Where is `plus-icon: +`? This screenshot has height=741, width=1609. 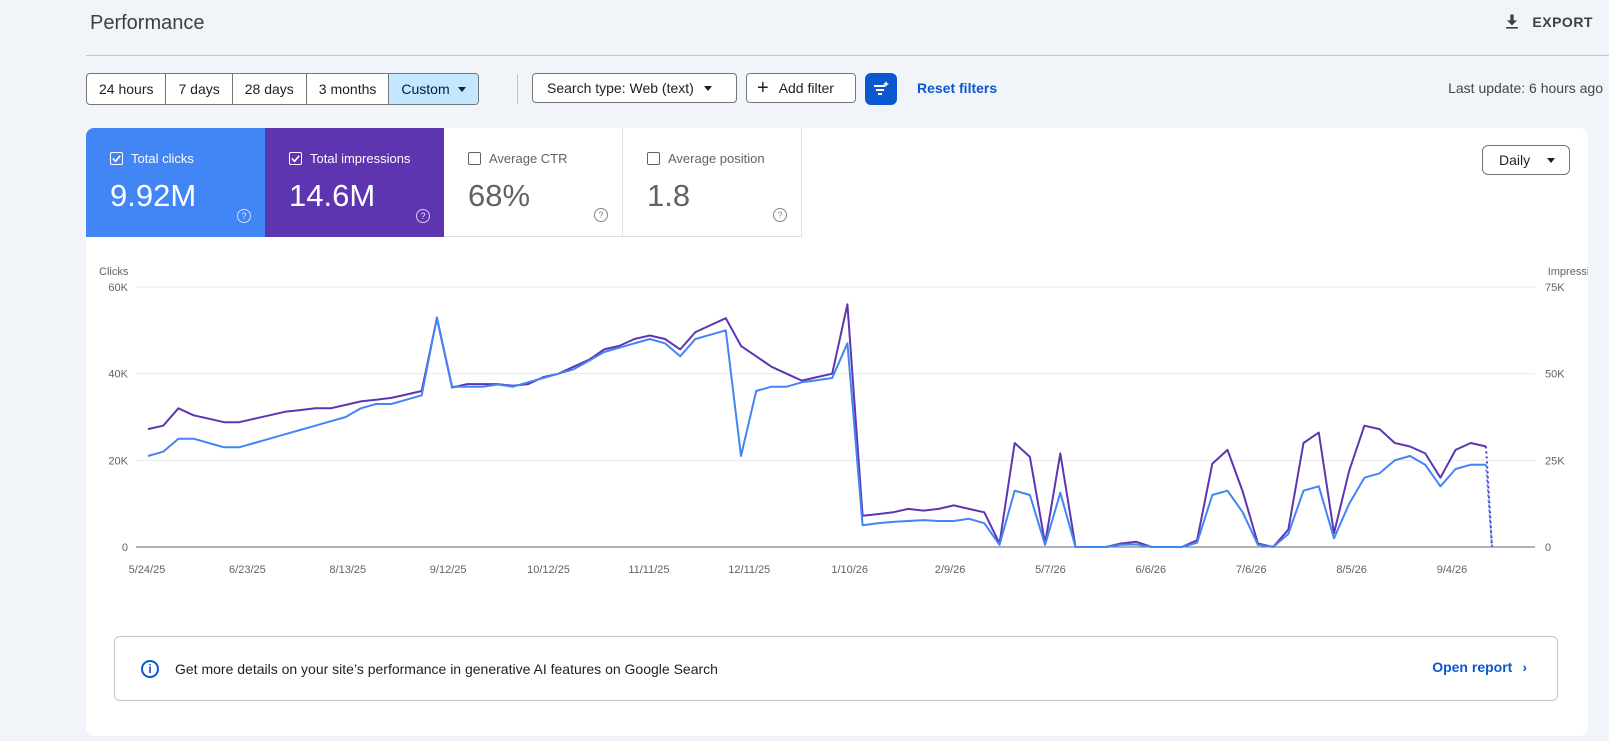 plus-icon: + is located at coordinates (763, 88).